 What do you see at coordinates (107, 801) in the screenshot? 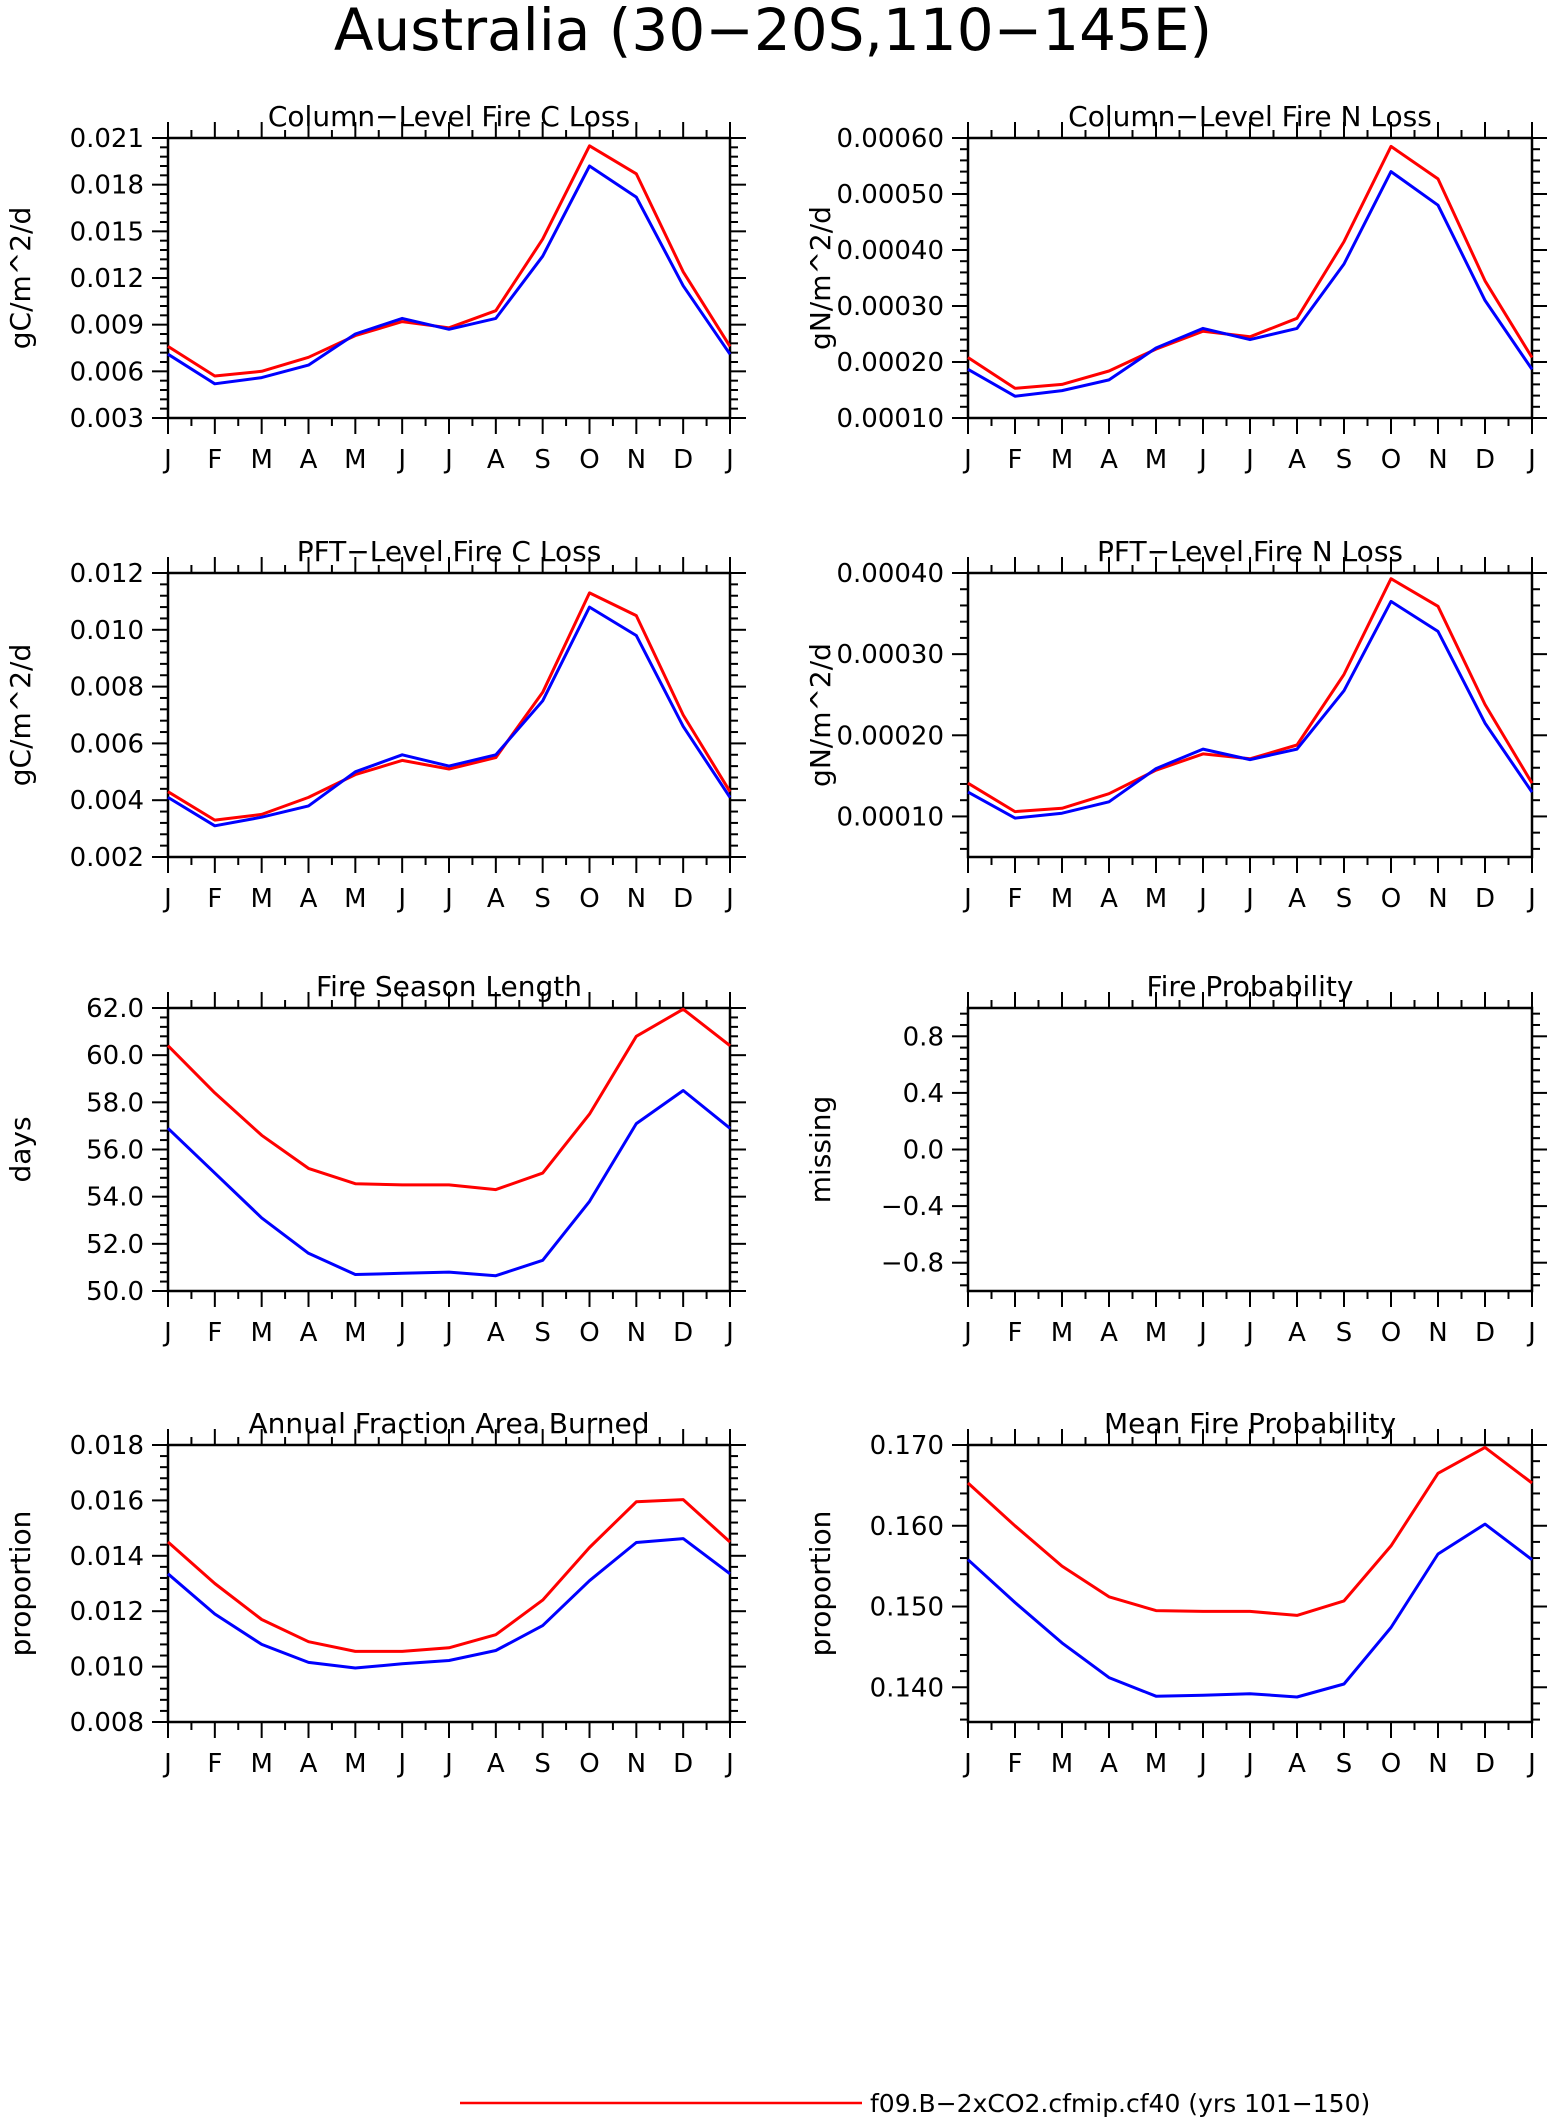
I see `y-tick-label: 0.004` at bounding box center [107, 801].